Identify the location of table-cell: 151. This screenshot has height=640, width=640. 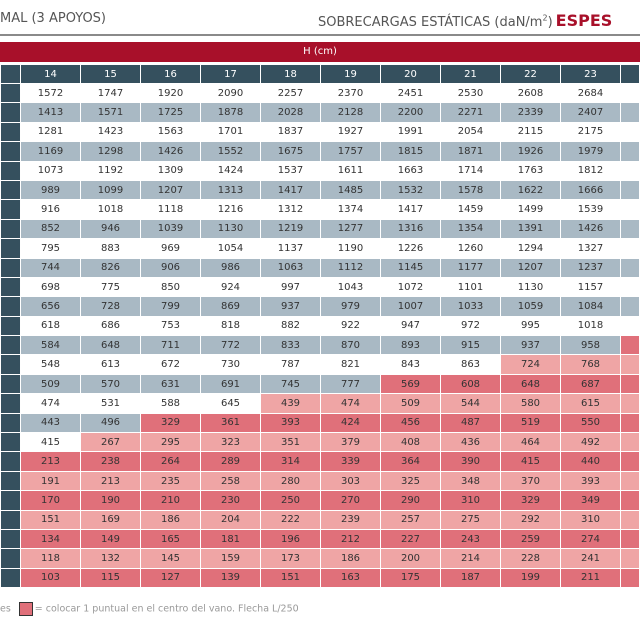
(290, 578).